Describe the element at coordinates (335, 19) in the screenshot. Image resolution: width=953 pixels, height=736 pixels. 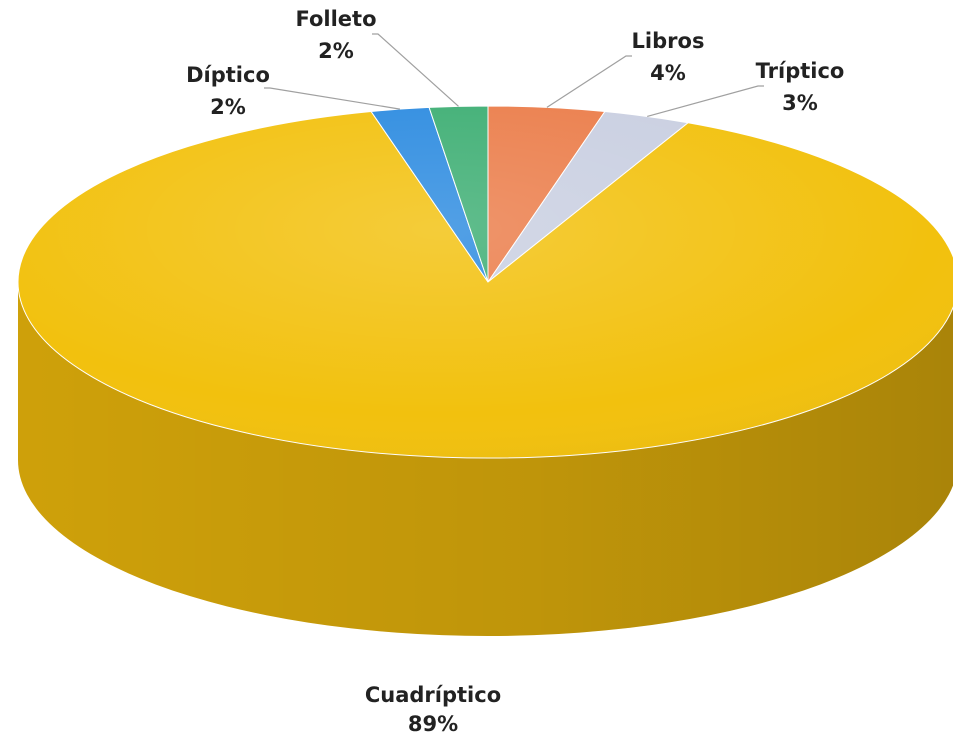
I see `slice-label-name: Folleto` at that location.